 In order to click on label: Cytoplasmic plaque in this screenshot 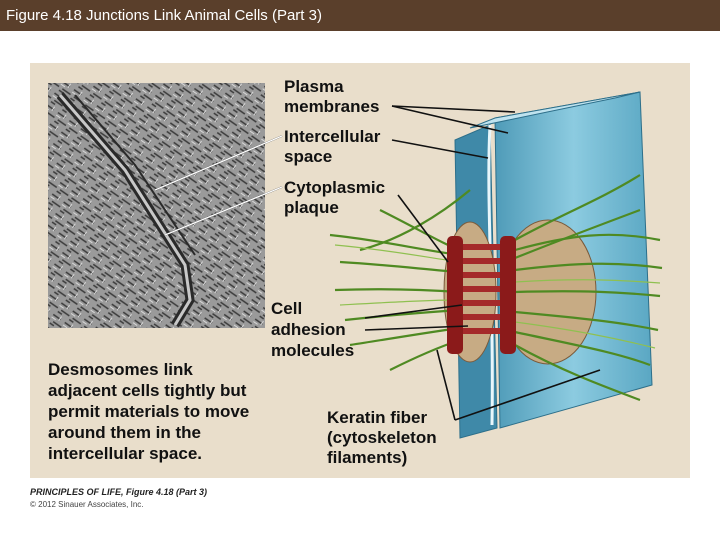, I will do `click(334, 197)`.